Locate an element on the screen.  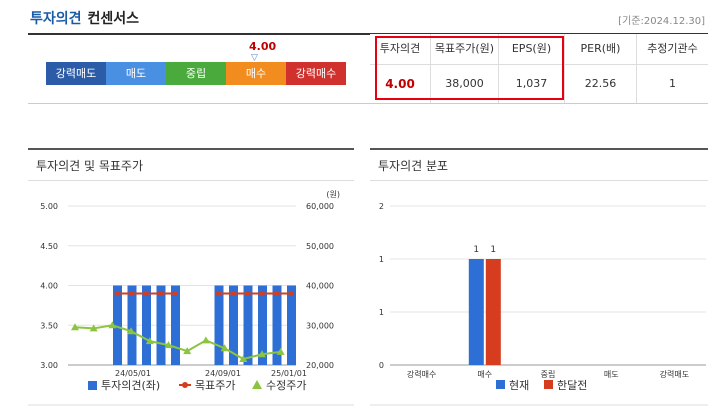
legend-point-swatch is located at coordinates (185, 385).